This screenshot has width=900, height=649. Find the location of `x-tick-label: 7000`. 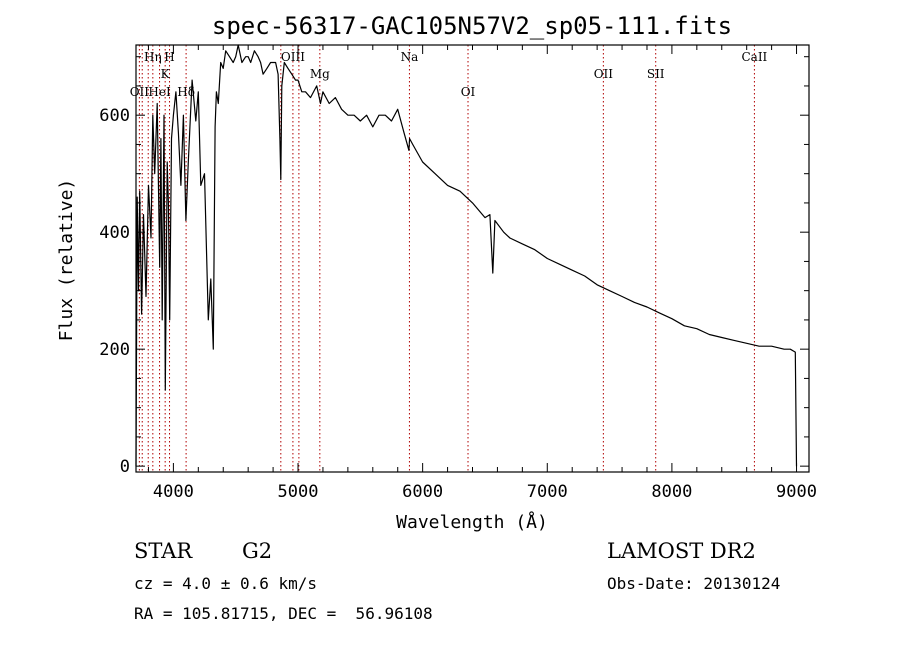

x-tick-label: 7000 is located at coordinates (547, 492).